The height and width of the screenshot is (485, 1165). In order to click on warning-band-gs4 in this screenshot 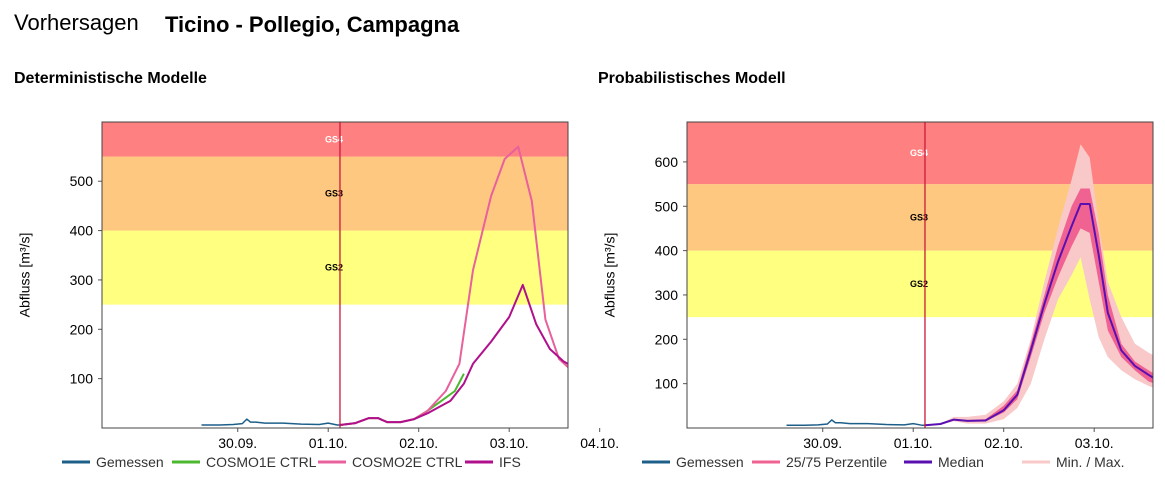, I will do `click(335, 139)`.